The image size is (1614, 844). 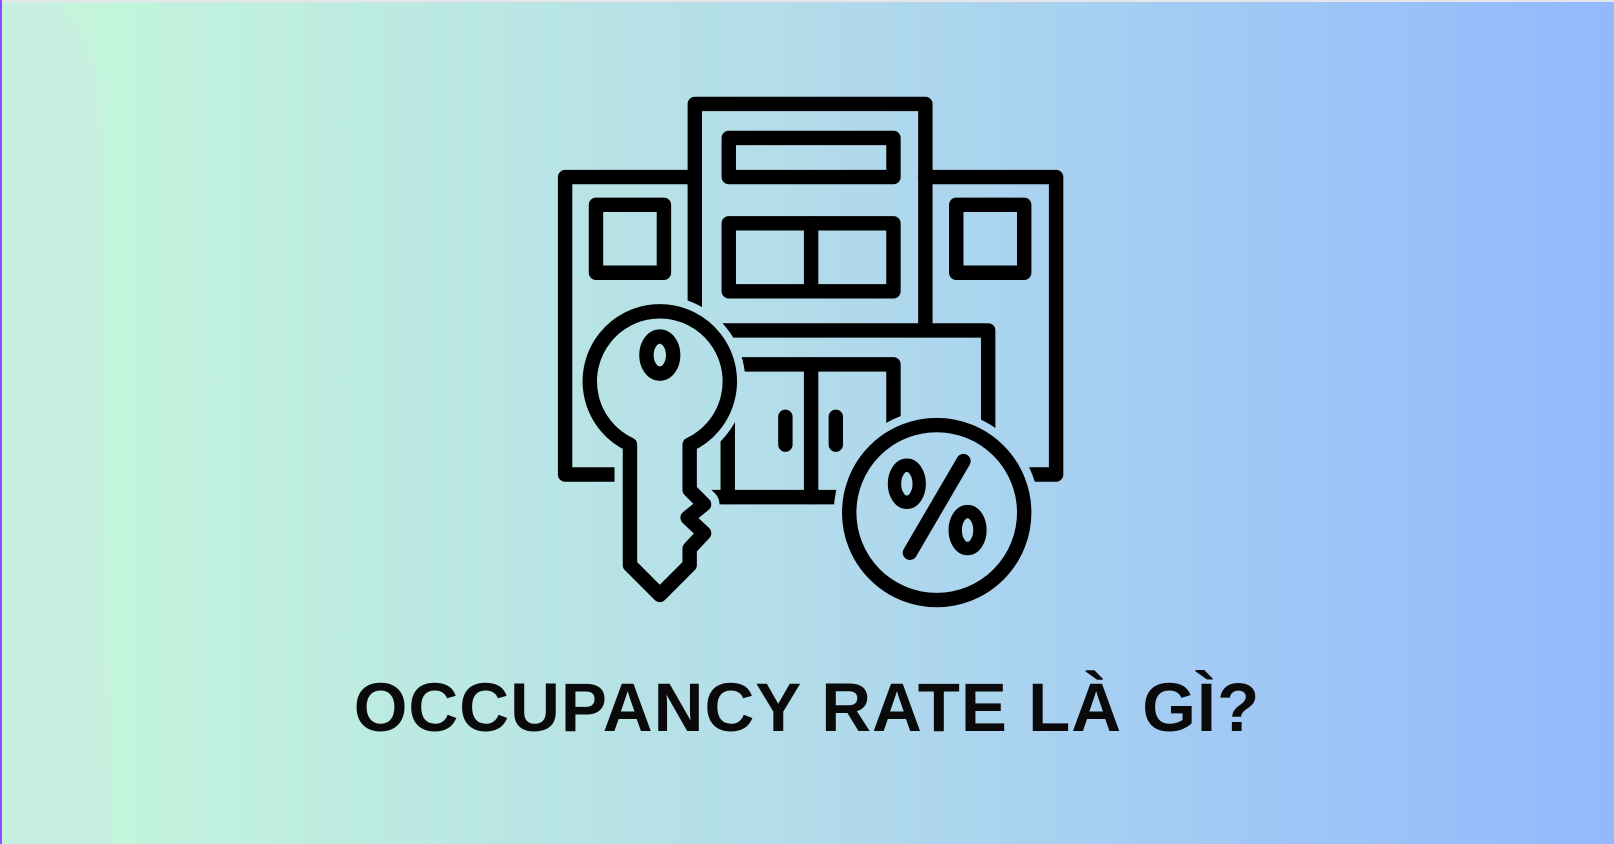 What do you see at coordinates (807, 1) in the screenshot?
I see `top-border` at bounding box center [807, 1].